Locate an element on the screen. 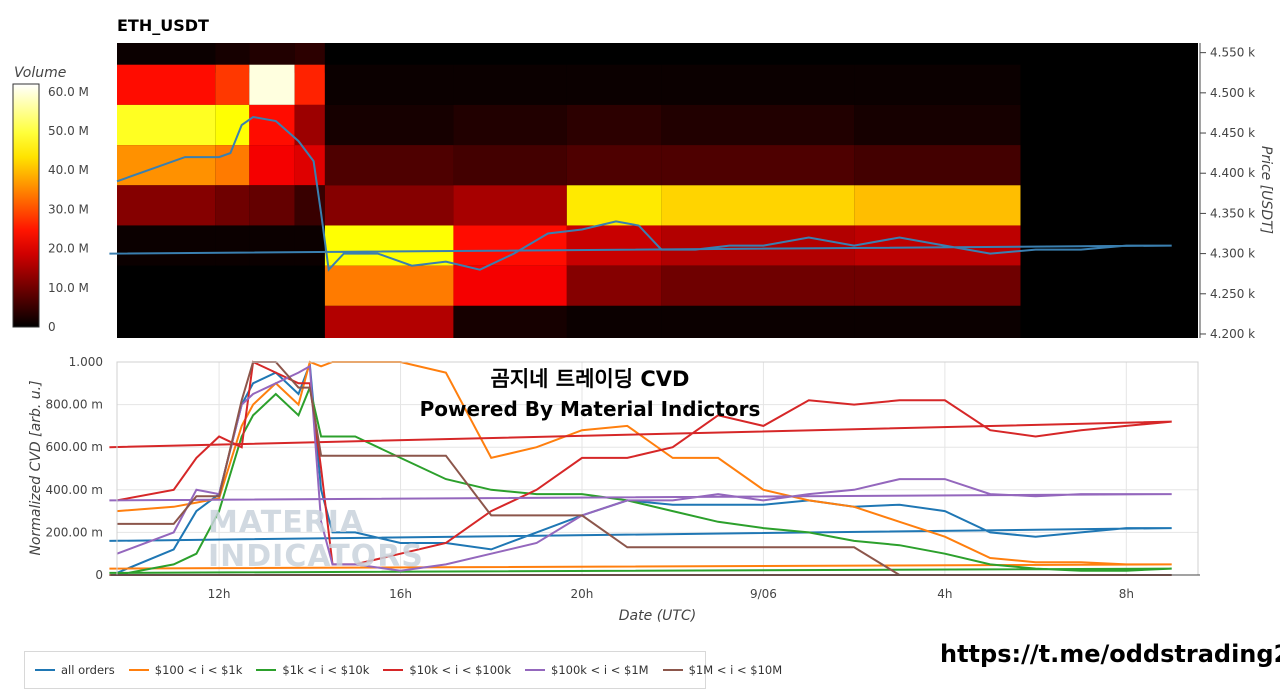 The image size is (1280, 690). overlay-line-2: Powered By Material Indictors is located at coordinates (590, 409).